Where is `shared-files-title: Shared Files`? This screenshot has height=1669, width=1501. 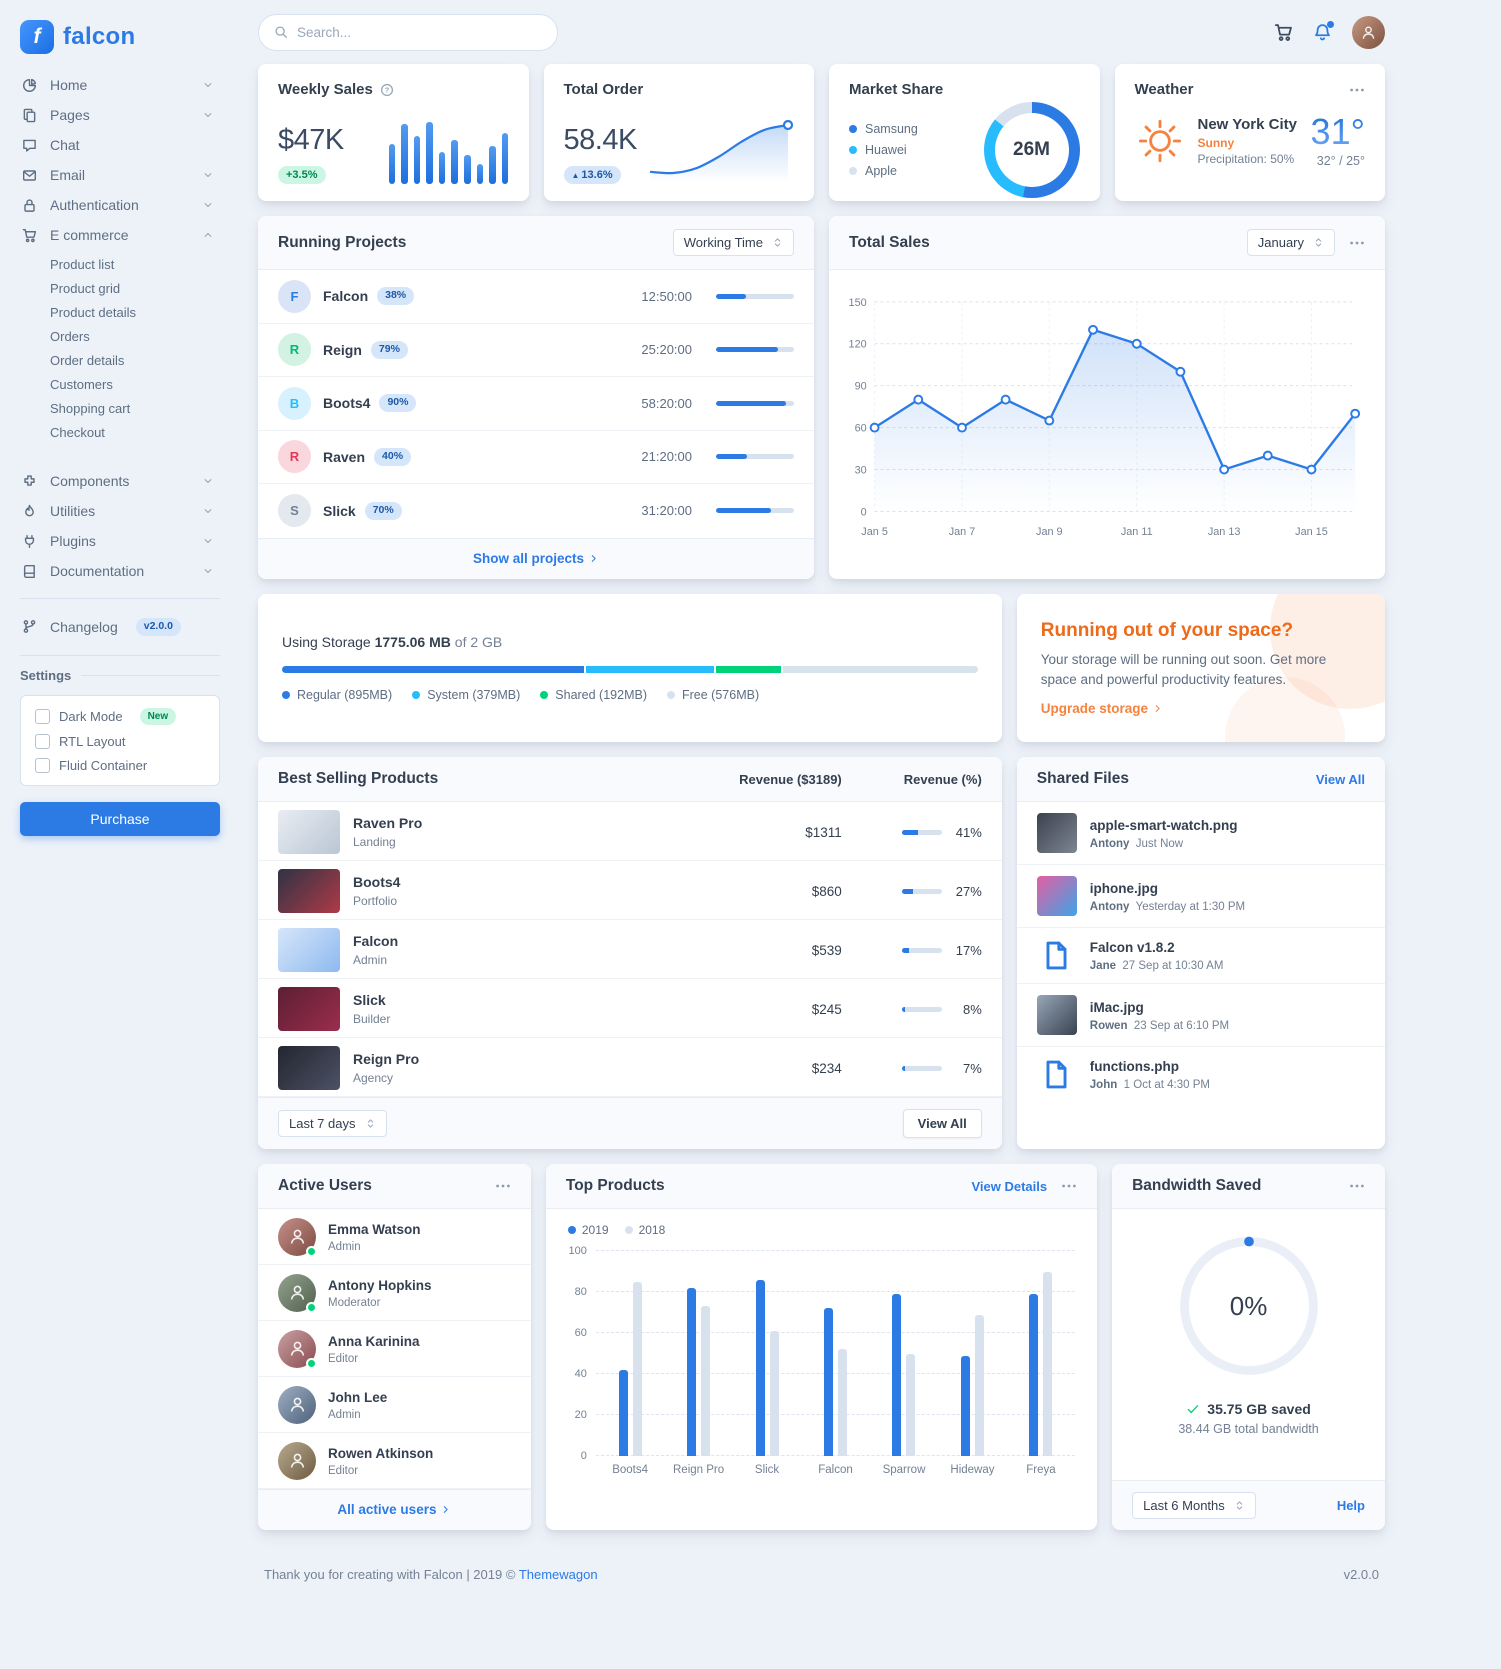 shared-files-title: Shared Files is located at coordinates (1082, 778).